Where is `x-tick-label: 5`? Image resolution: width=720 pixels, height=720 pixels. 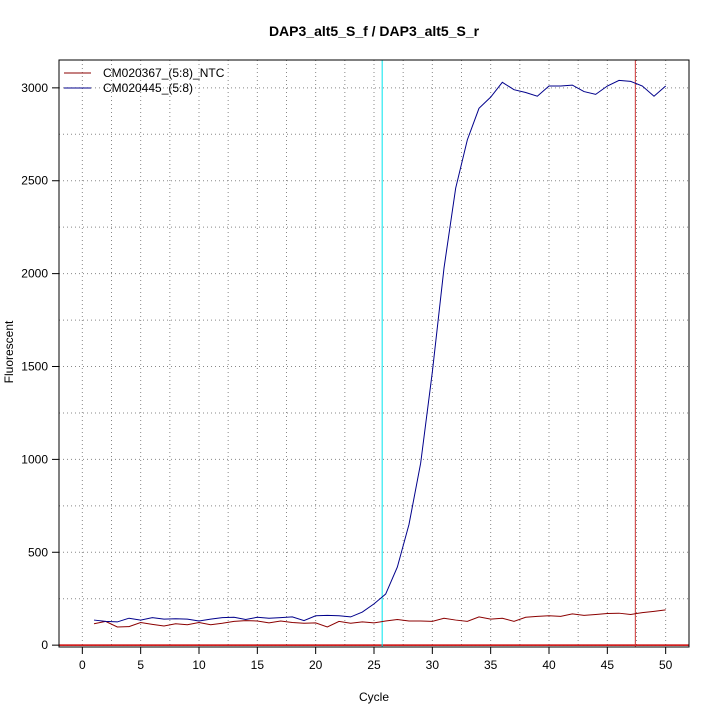 x-tick-label: 5 is located at coordinates (140, 665).